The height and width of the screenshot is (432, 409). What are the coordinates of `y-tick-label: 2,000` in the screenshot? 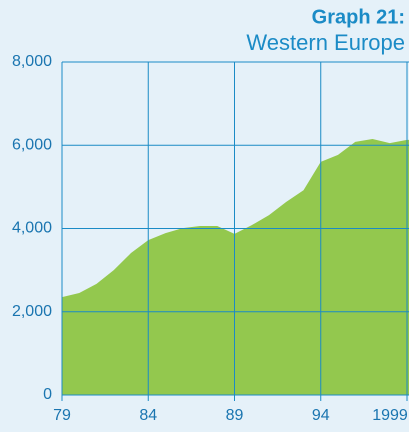 It's located at (32, 311).